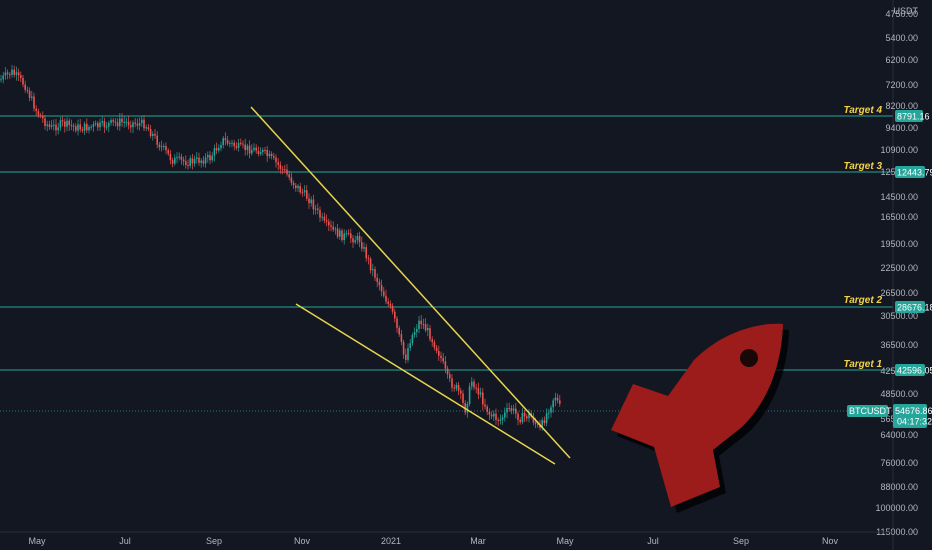 The width and height of the screenshot is (932, 550). What do you see at coordinates (867, 411) in the screenshot?
I see `symbol-tag` at bounding box center [867, 411].